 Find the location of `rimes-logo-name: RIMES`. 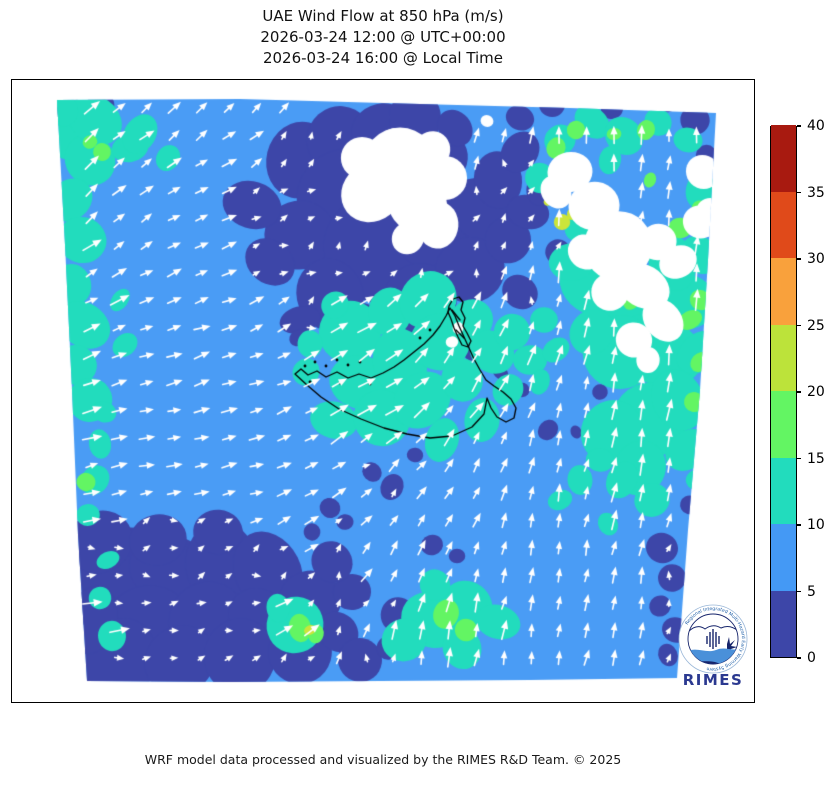

rimes-logo-name: RIMES is located at coordinates (713, 680).